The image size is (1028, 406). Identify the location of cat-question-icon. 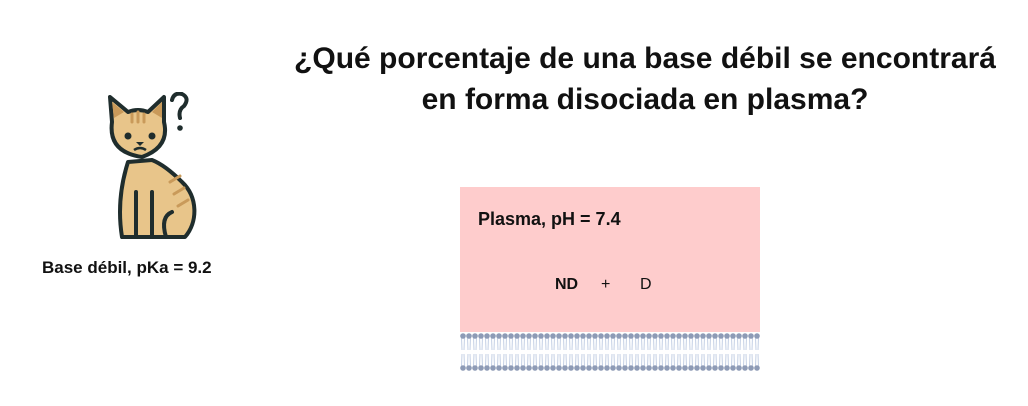
(152, 165).